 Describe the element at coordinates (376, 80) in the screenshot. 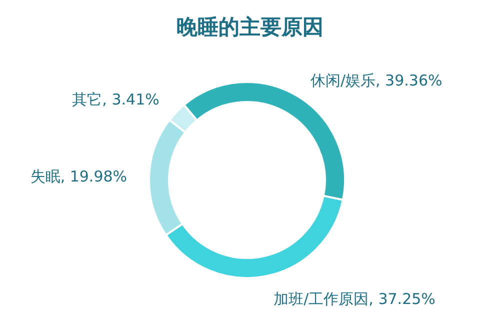

I see `slice-label: 休闲/娱乐, 39.36%` at that location.